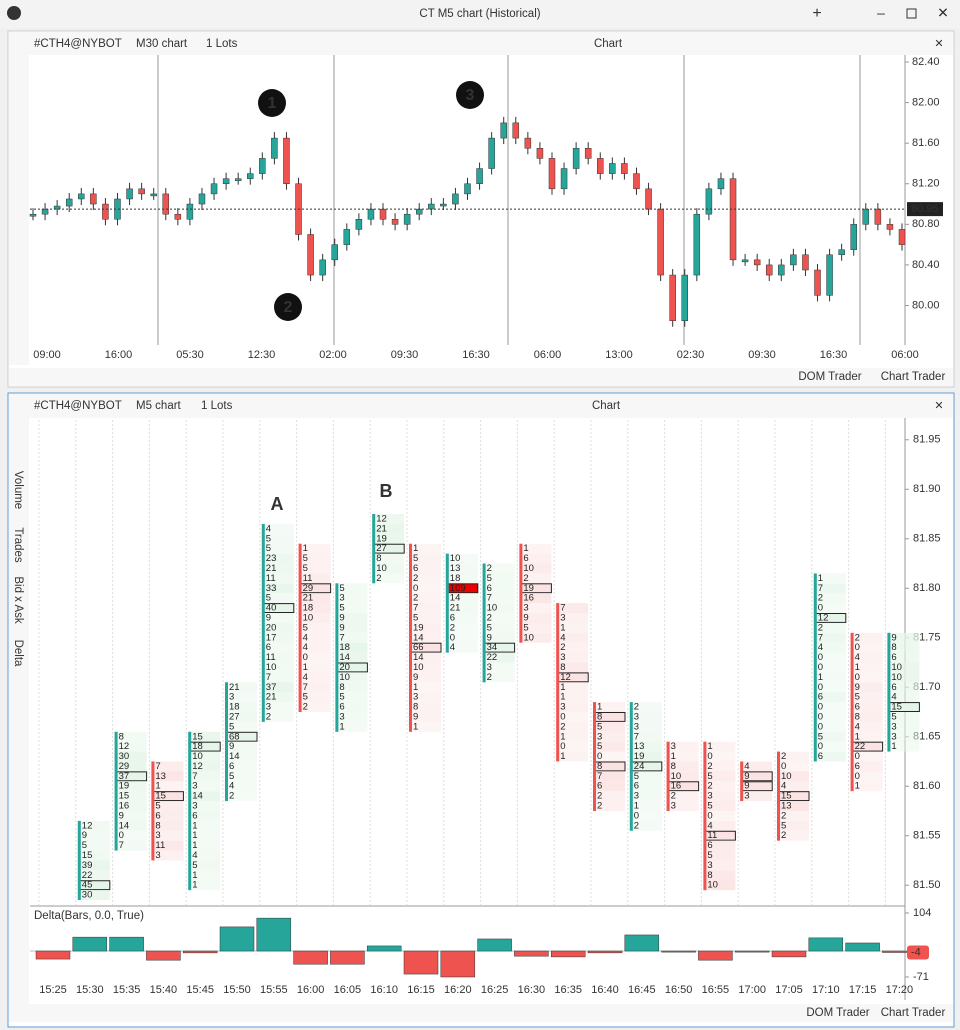 Image resolution: width=960 pixels, height=1030 pixels. I want to click on close-button: ✕, so click(943, 13).